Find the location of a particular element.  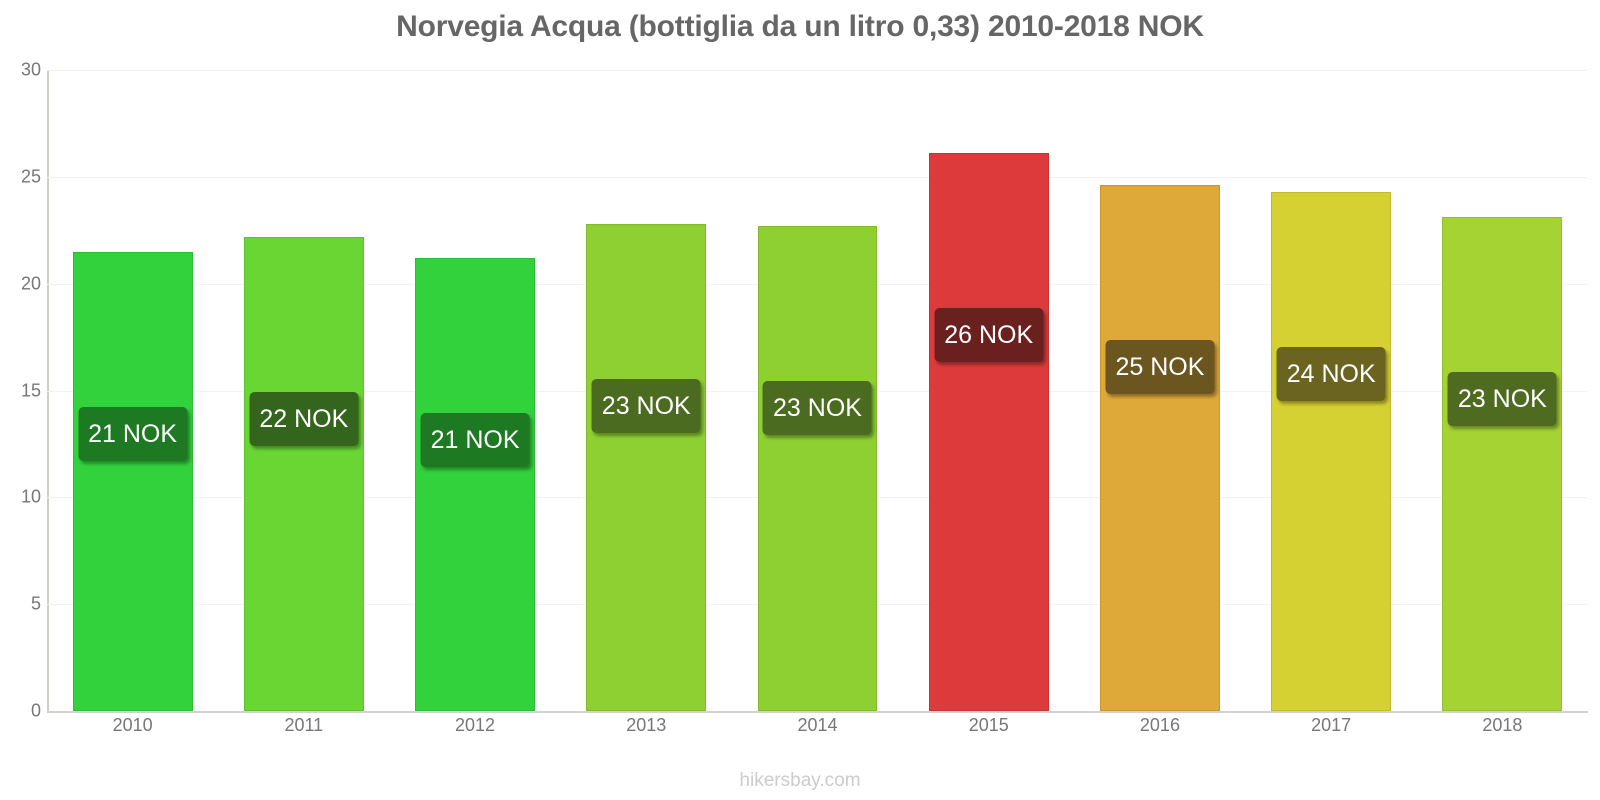

x-tick-label: 2015 is located at coordinates (988, 725).